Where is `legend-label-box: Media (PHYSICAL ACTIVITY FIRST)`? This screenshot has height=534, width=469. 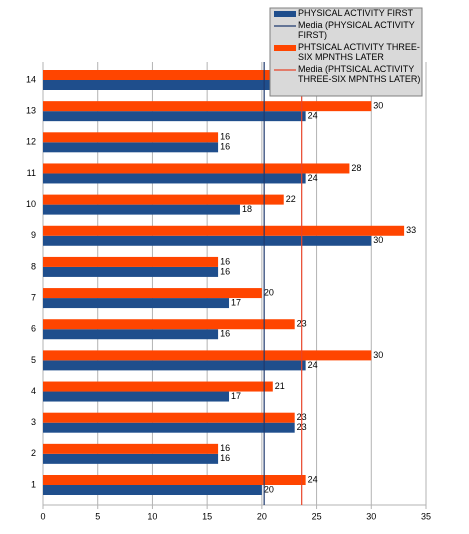 legend-label-box: Media (PHYSICAL ACTIVITY FIRST) is located at coordinates (356, 30).